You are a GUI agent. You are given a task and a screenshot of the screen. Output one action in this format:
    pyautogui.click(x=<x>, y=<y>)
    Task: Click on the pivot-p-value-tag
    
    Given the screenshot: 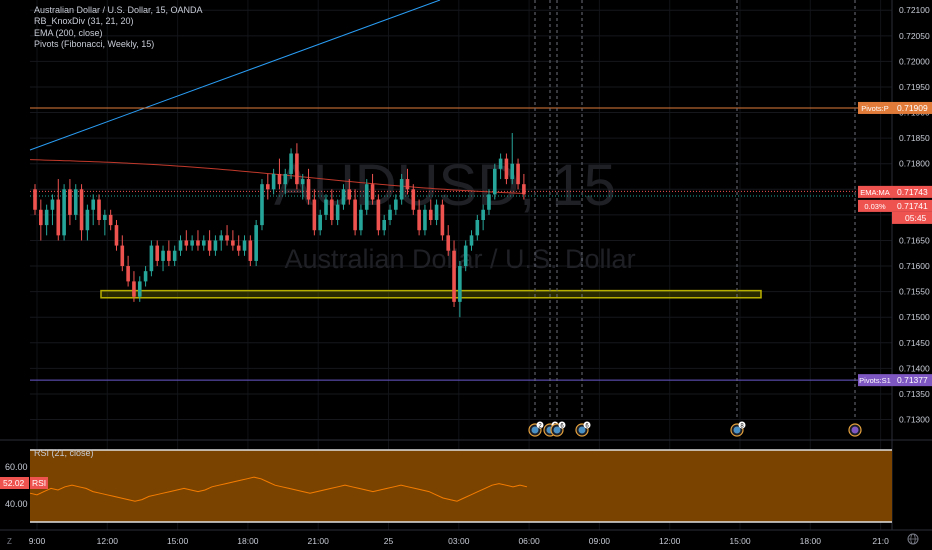 What is the action you would take?
    pyautogui.click(x=912, y=107)
    